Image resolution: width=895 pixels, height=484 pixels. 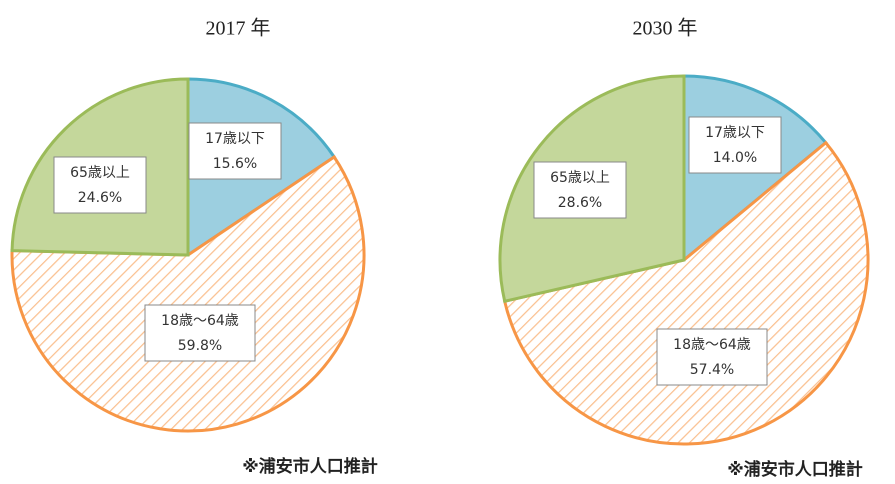 I want to click on slice-value: 28.6%, so click(x=580, y=203).